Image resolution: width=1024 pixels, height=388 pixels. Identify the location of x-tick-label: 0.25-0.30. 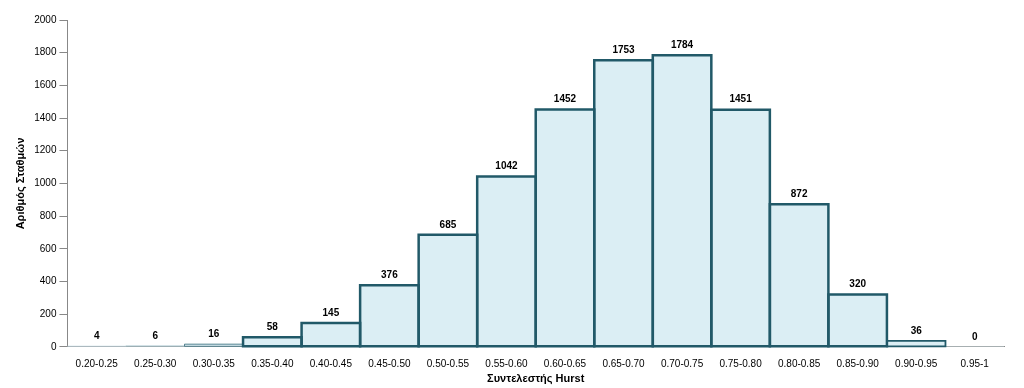
(155, 363).